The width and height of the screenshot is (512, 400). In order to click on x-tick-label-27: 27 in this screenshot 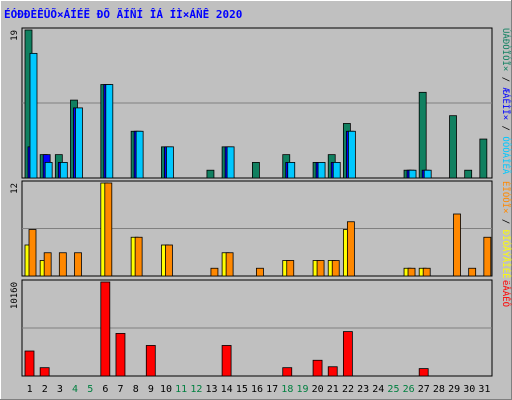, I will do `click(424, 389)`.